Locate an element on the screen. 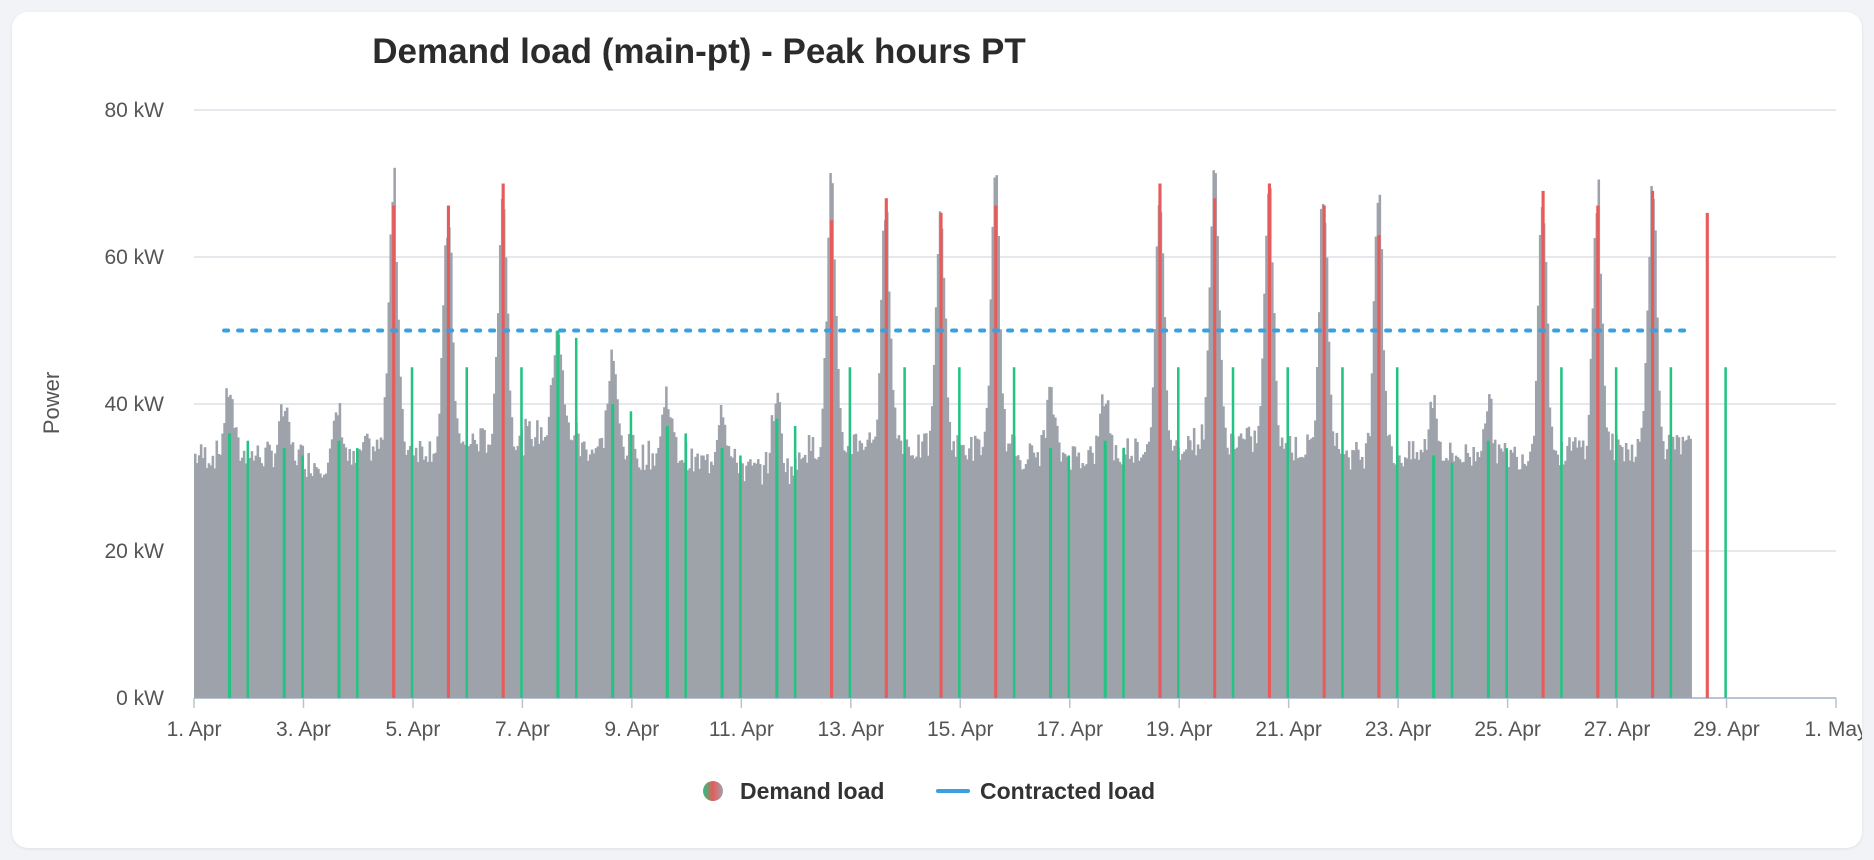 Image resolution: width=1874 pixels, height=860 pixels. legend-item-demand-load: Demand load is located at coordinates (793, 791).